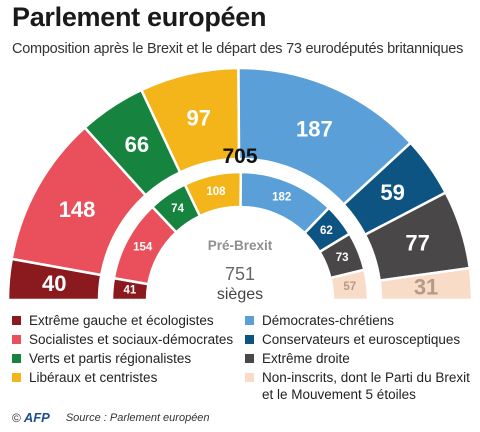 The width and height of the screenshot is (480, 432). I want to click on outer-seat-label-group-3: 97, so click(199, 118).